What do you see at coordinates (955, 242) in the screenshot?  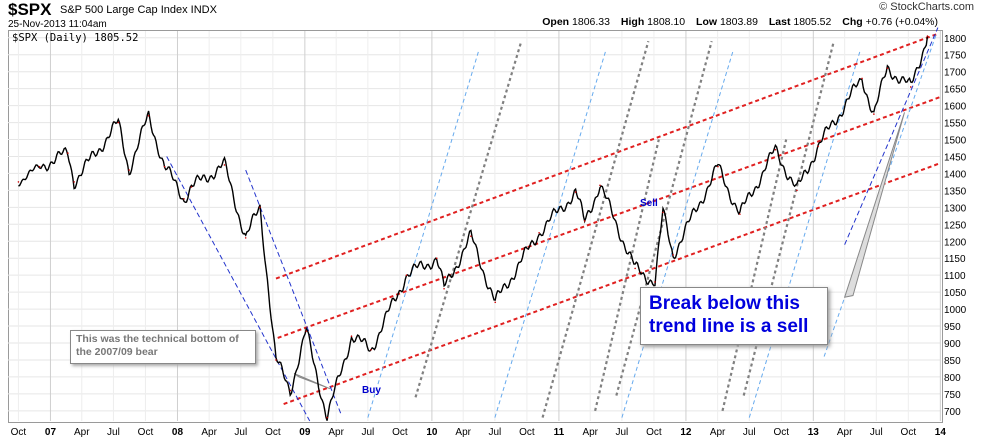 I see `y-tick-label: 1200` at bounding box center [955, 242].